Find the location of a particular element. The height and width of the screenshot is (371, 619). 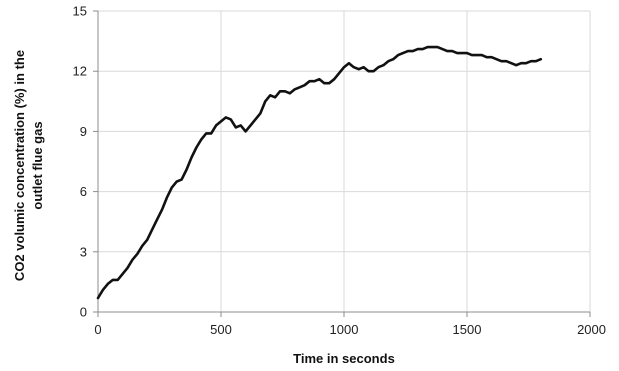

x-tick-label: 500 is located at coordinates (221, 329).